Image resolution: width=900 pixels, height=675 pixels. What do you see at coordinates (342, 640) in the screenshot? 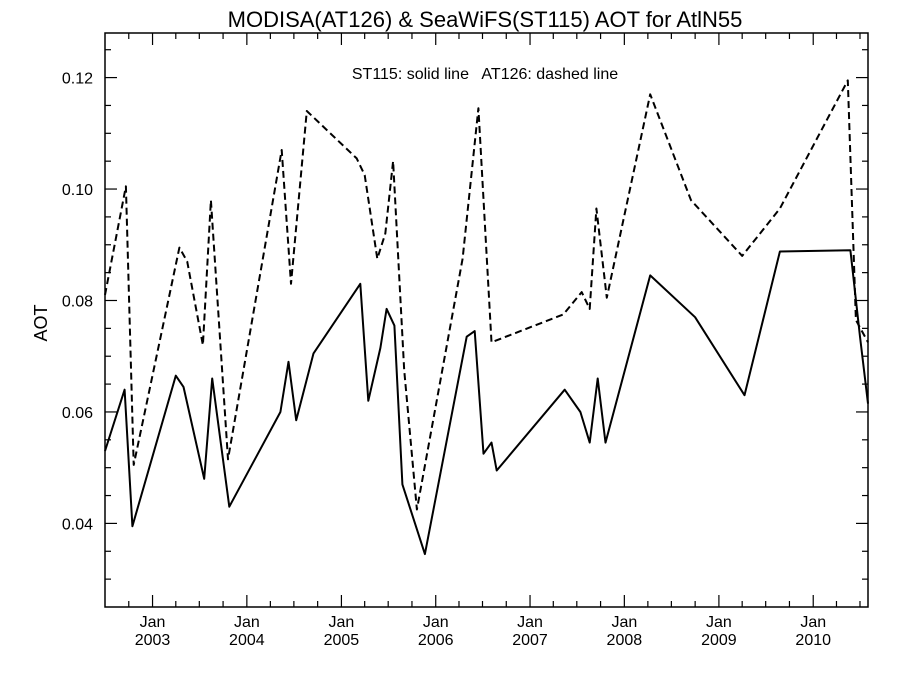
I see `x-tick-label-year: 2005` at bounding box center [342, 640].